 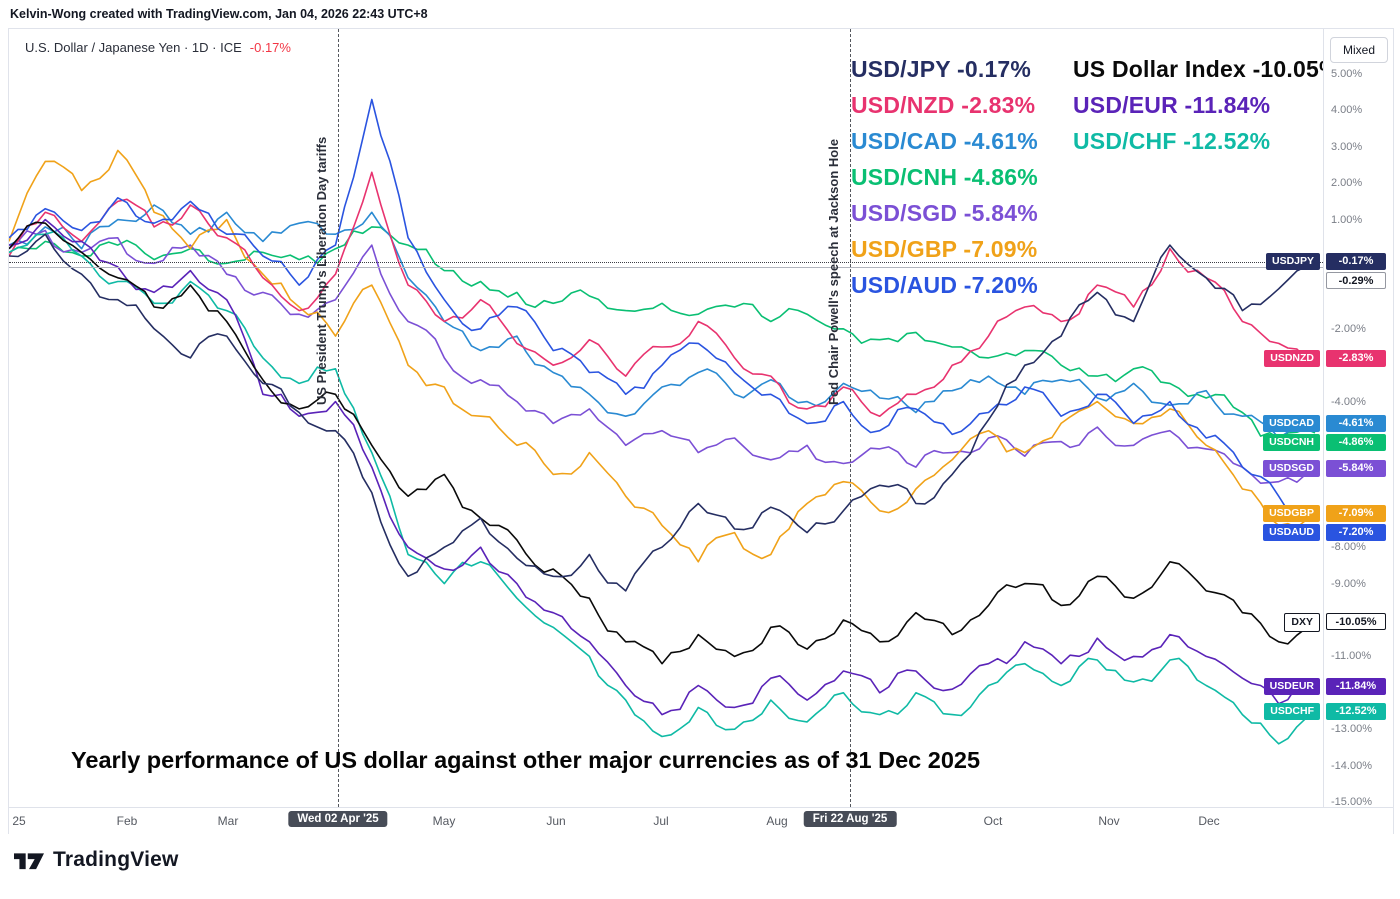 I want to click on legend-item: USD/AUD -7.20%, so click(x=944, y=285).